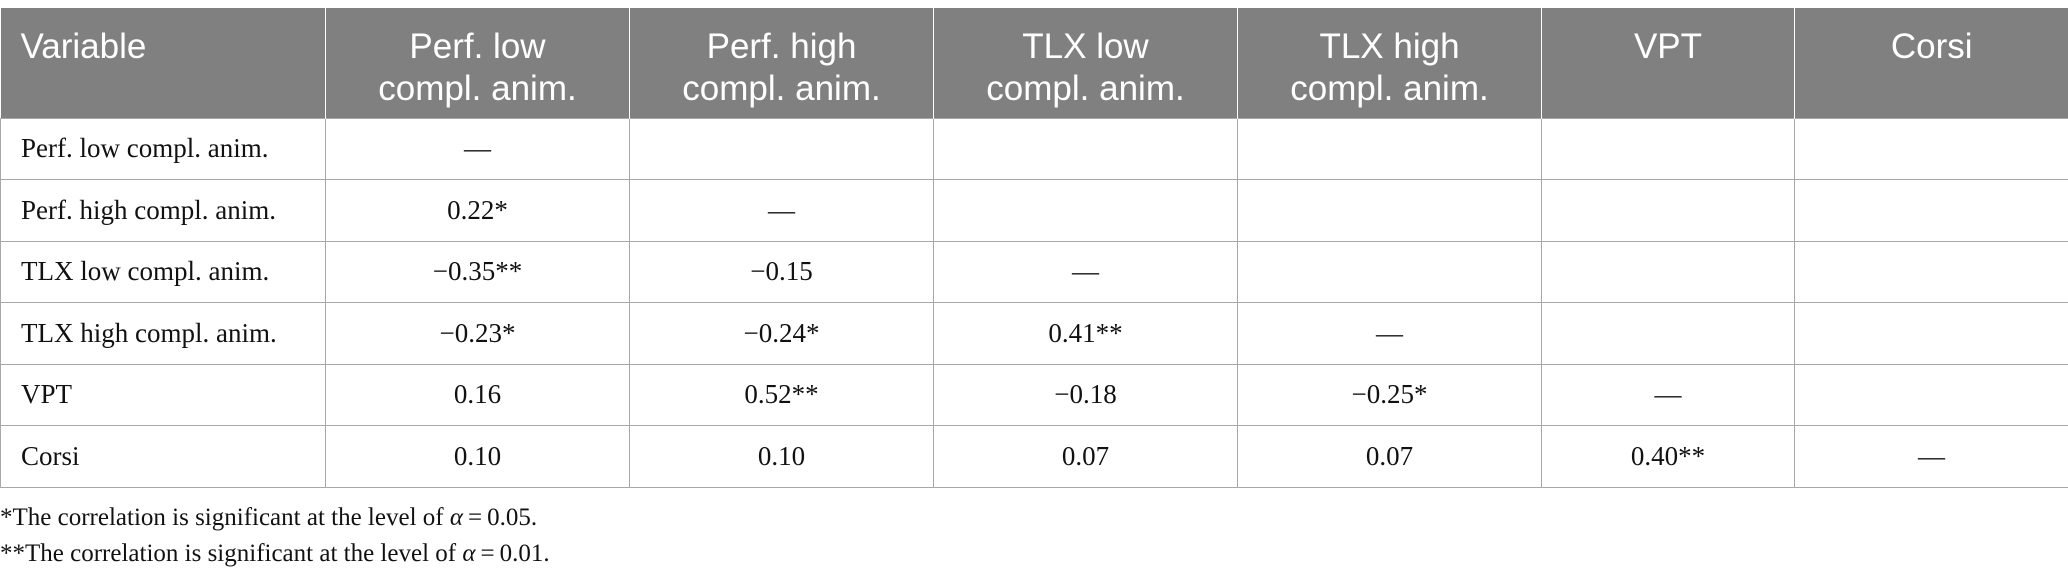 The height and width of the screenshot is (586, 2068). Describe the element at coordinates (1668, 456) in the screenshot. I see `table-cell: 0.40**` at that location.